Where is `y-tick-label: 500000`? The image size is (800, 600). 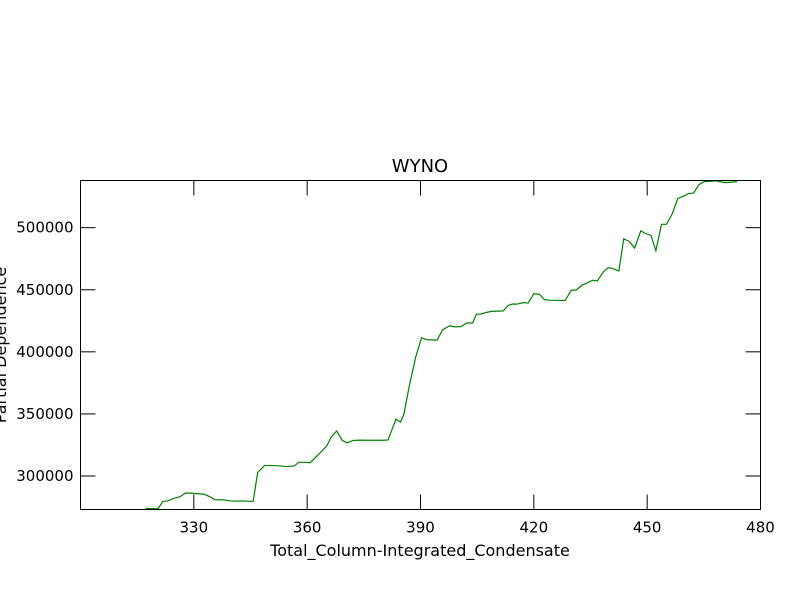 y-tick-label: 500000 is located at coordinates (44, 228).